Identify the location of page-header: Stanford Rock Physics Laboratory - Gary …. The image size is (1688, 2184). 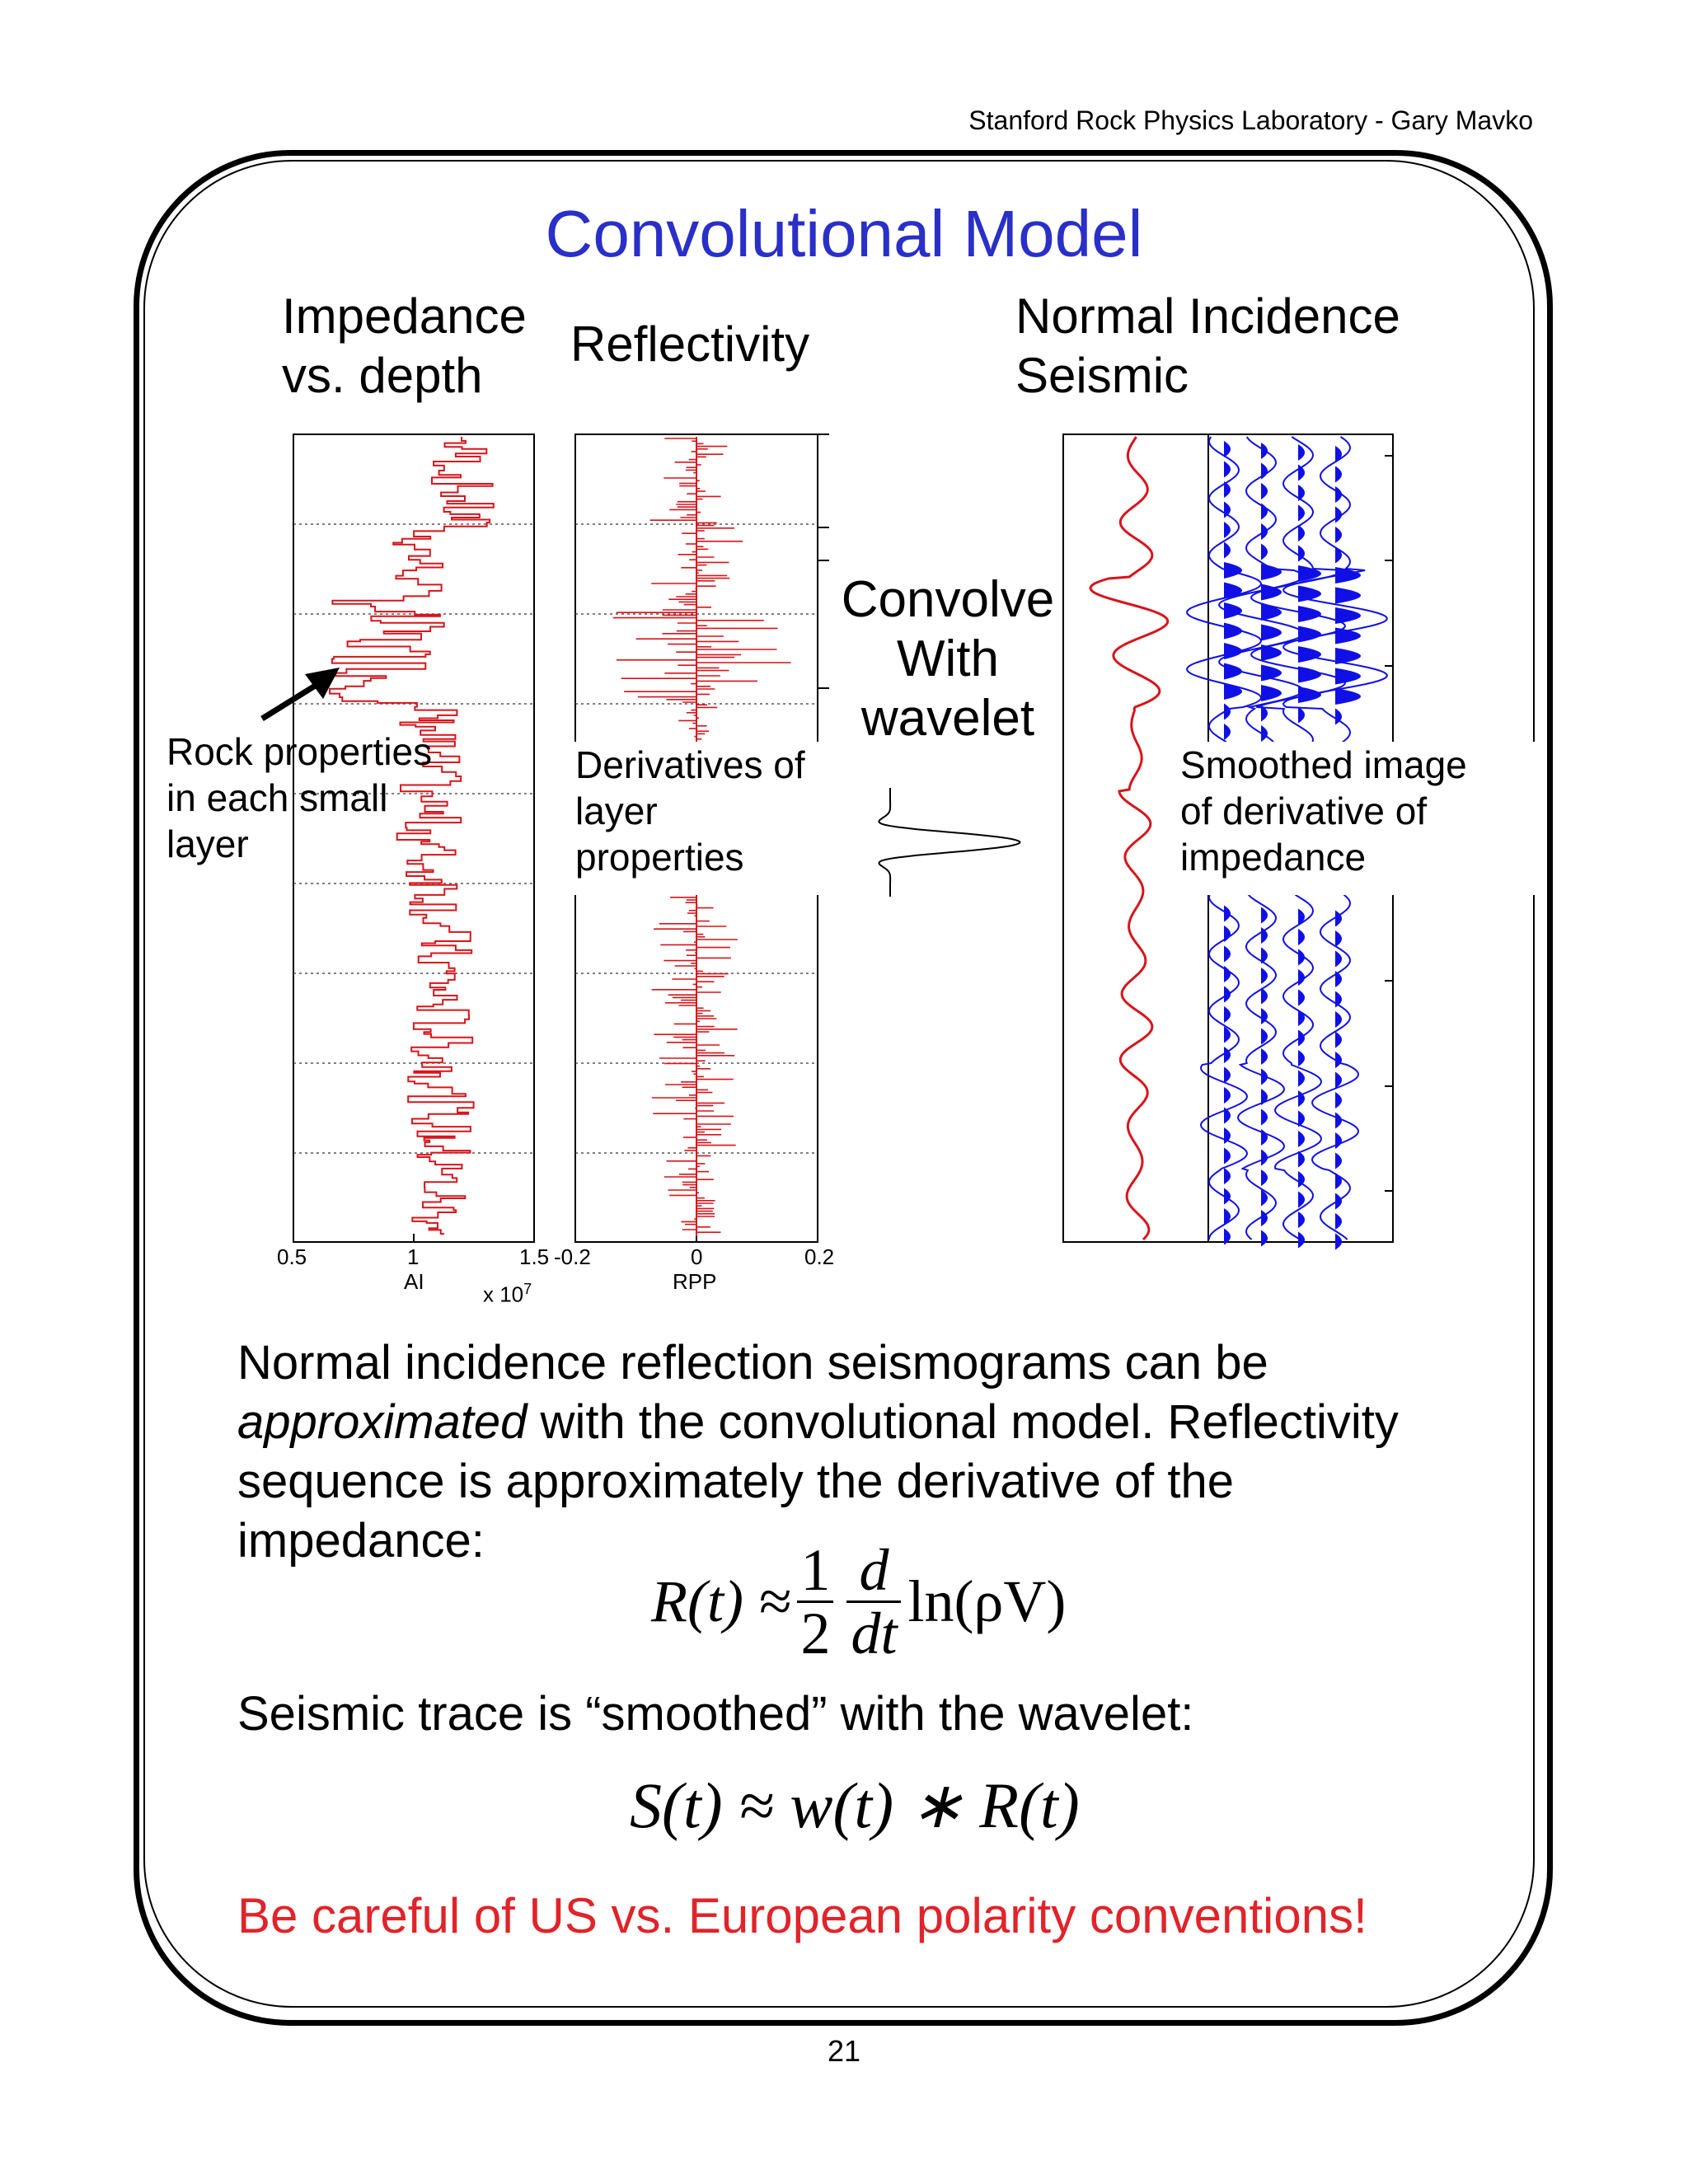
(1250, 120).